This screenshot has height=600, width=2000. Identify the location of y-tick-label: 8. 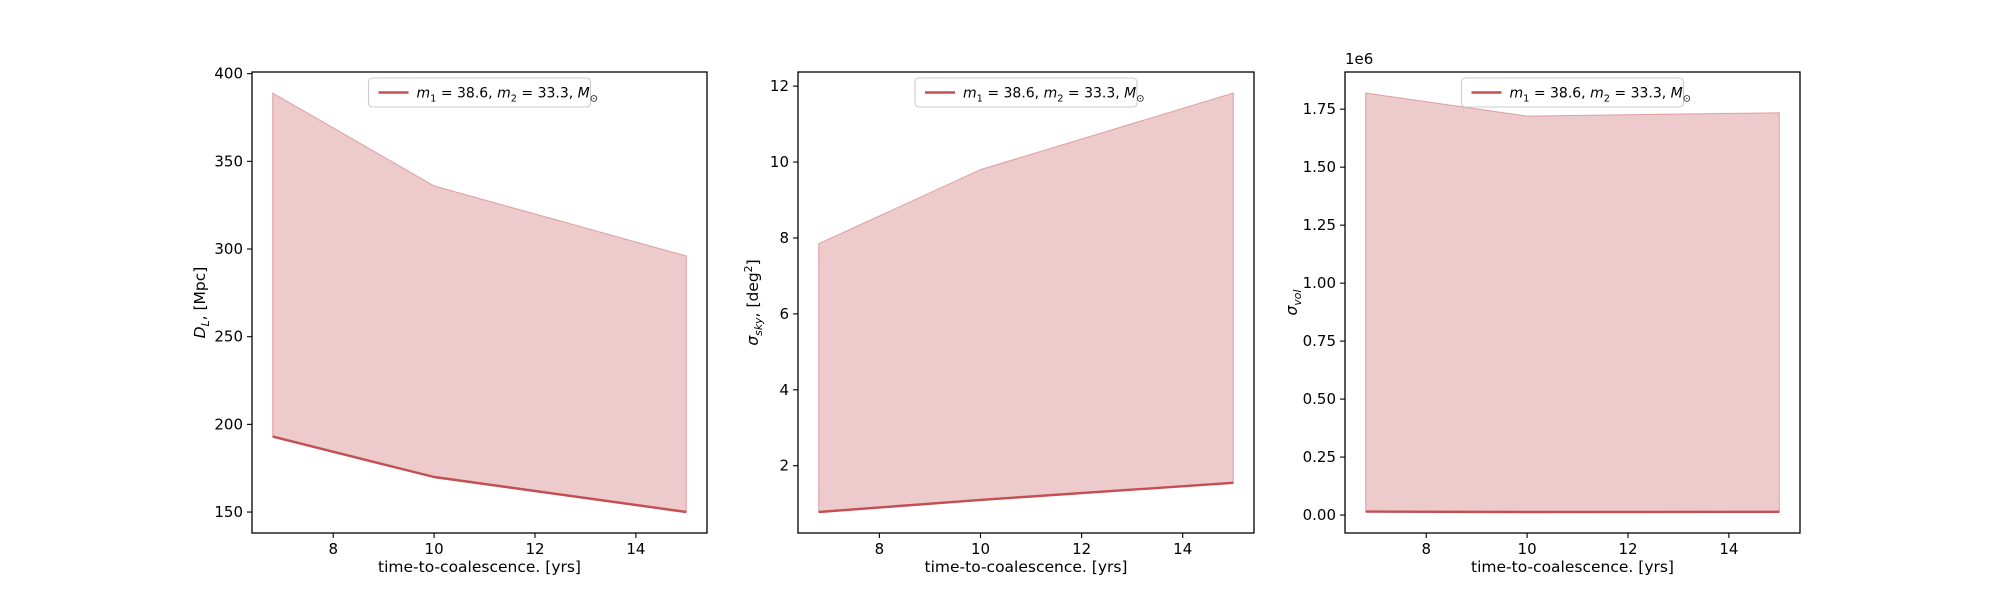
(784, 238).